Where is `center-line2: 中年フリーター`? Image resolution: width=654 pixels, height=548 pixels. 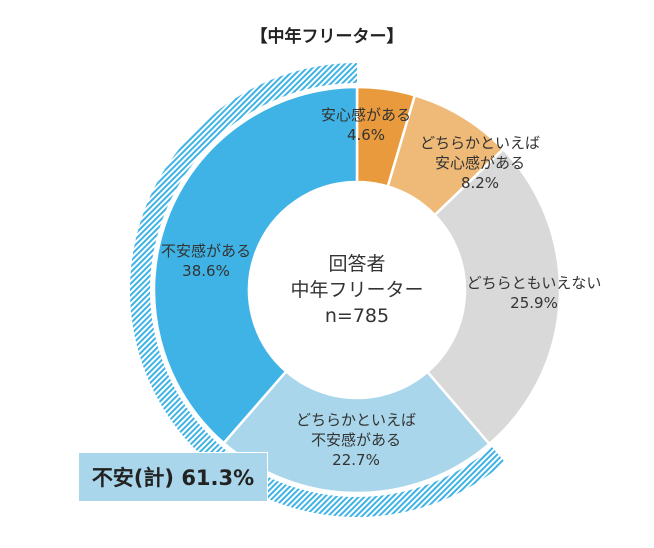
center-line2: 中年フリーター is located at coordinates (357, 290).